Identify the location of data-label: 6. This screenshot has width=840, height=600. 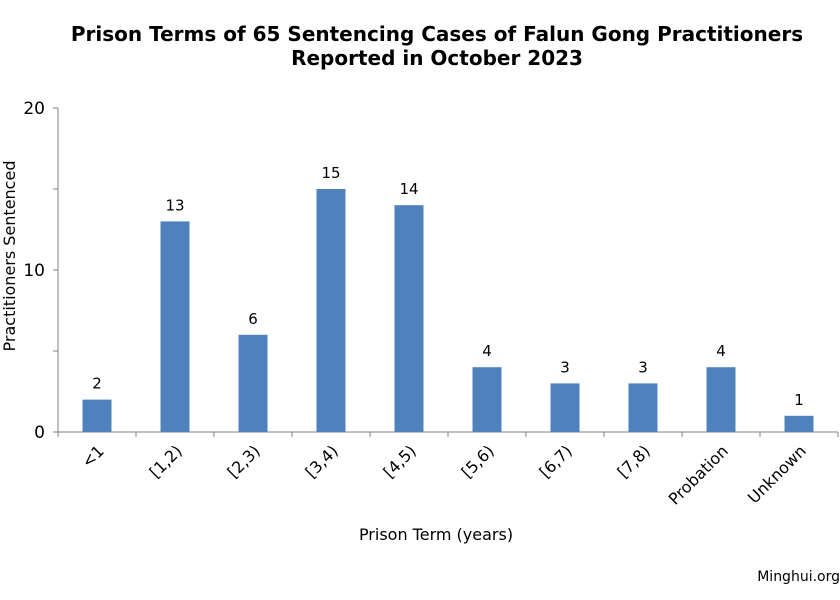
(253, 319).